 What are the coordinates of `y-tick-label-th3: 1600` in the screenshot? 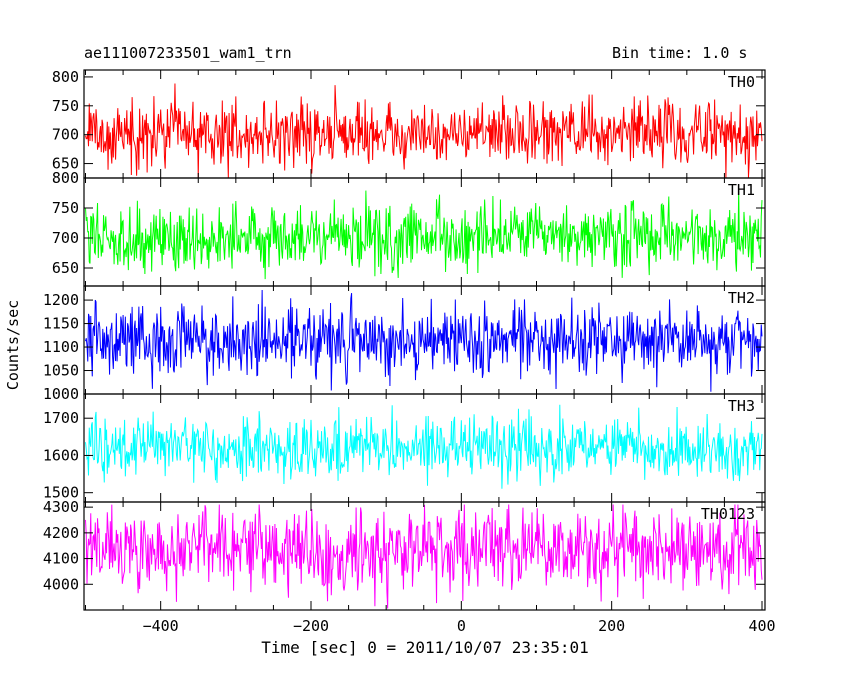 It's located at (61, 455).